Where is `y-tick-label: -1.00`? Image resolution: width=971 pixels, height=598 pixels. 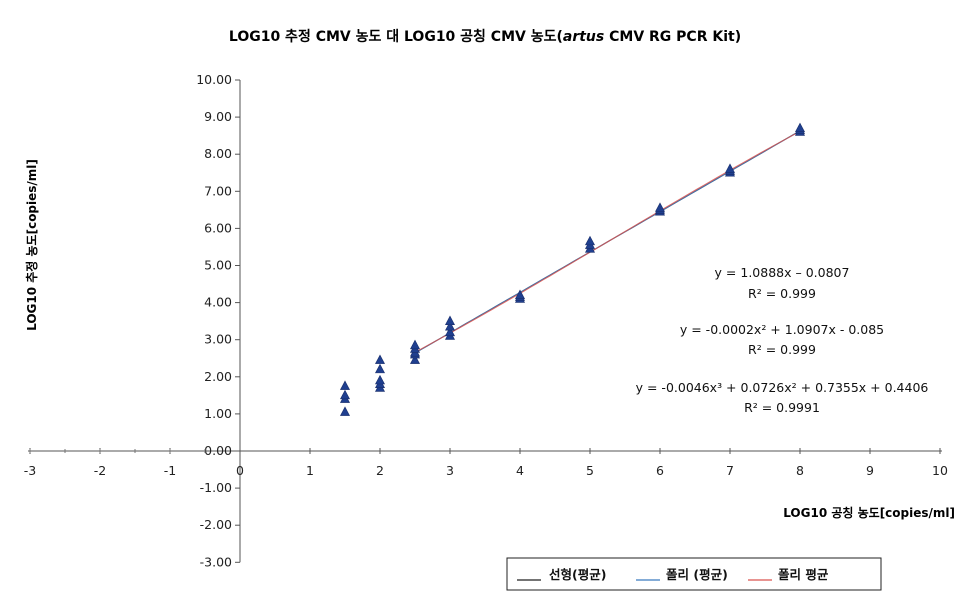
y-tick-label: -1.00 is located at coordinates (216, 487).